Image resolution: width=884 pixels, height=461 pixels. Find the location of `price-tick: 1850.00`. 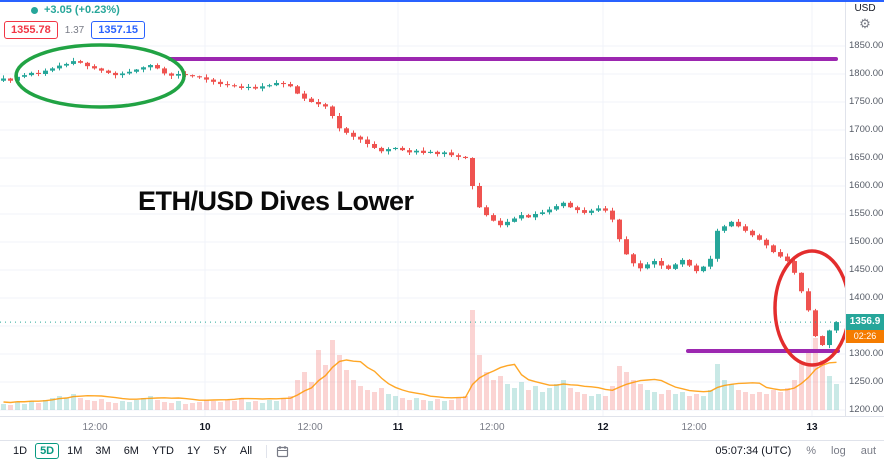

price-tick: 1850.00 is located at coordinates (866, 45).